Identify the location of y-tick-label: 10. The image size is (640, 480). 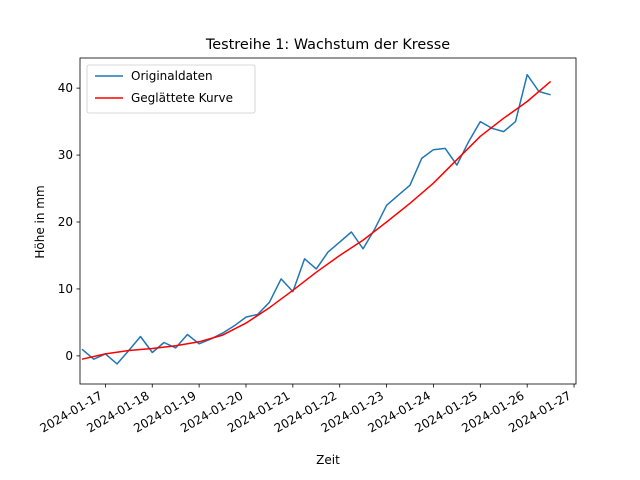
(65, 289).